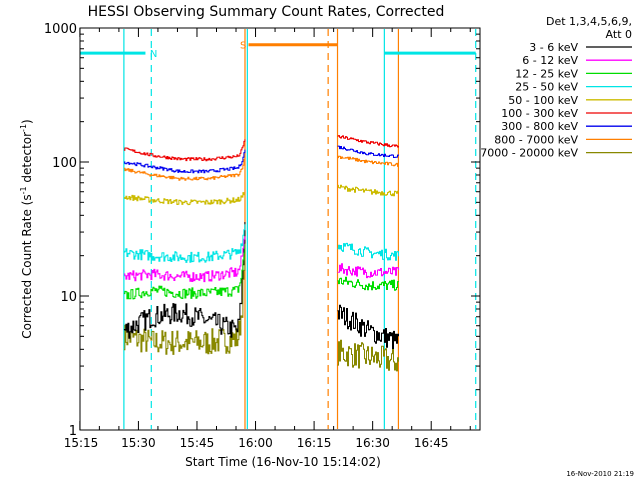 The image size is (640, 480). Describe the element at coordinates (619, 34) in the screenshot. I see `legend-header-attenuator: Att 0` at that location.